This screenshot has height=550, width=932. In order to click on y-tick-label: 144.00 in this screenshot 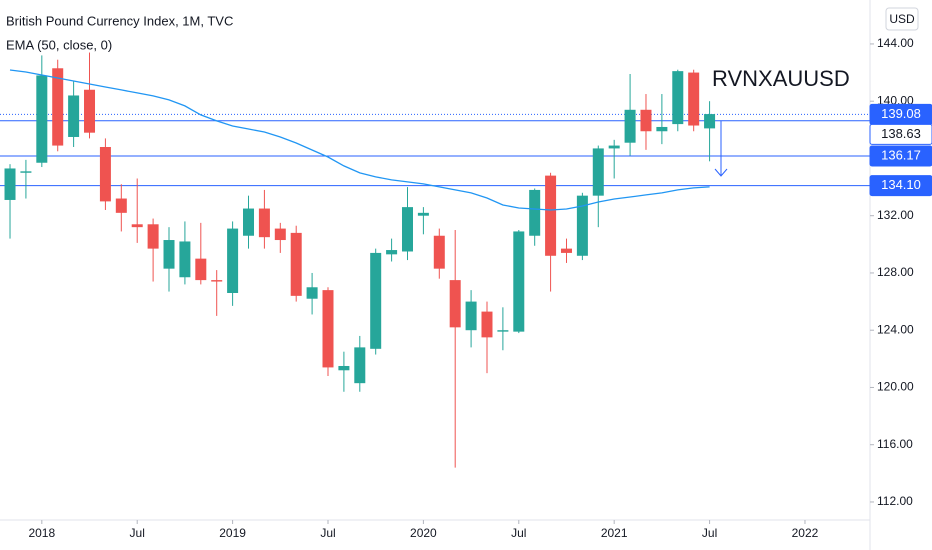, I will do `click(895, 43)`.